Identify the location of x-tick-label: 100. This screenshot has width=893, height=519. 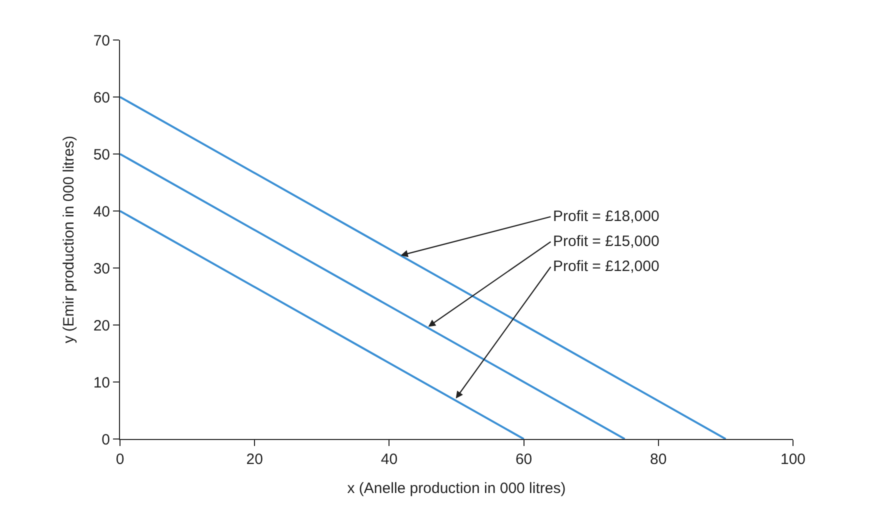
(793, 459).